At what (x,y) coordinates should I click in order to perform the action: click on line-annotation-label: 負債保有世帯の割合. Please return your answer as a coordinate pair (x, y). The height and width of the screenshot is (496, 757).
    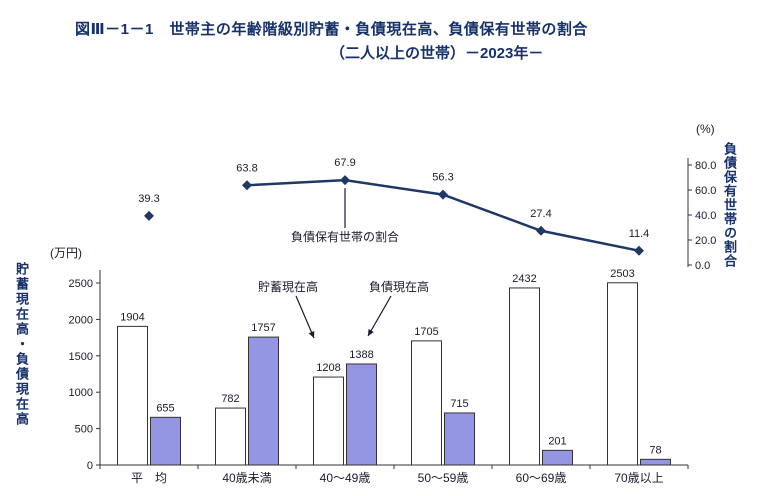
    Looking at the image, I should click on (345, 236).